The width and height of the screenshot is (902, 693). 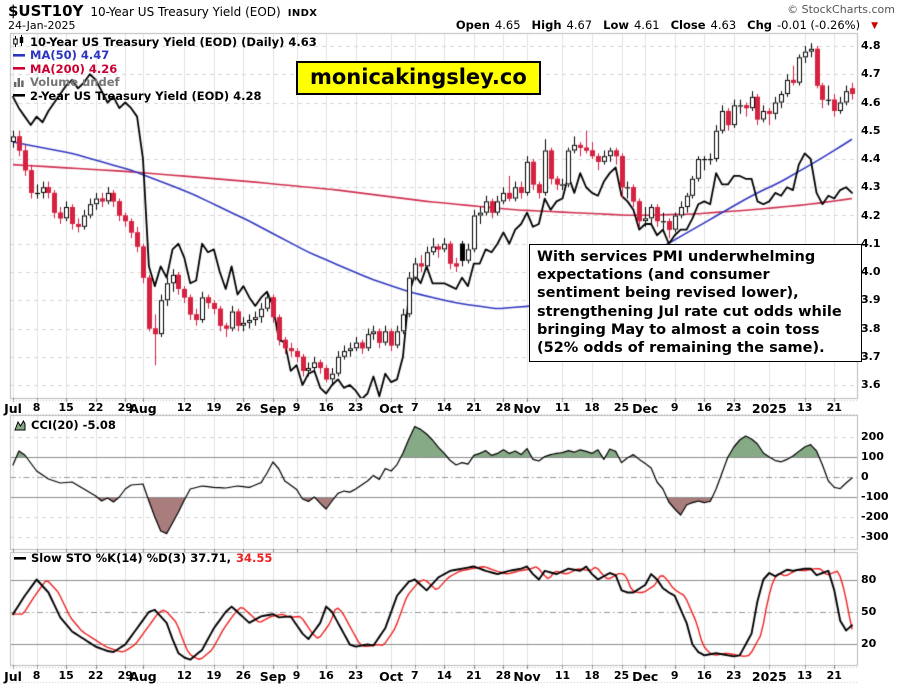 I want to click on instrument-name: 10-Year US Treasury Yield (EOD), so click(x=185, y=12).